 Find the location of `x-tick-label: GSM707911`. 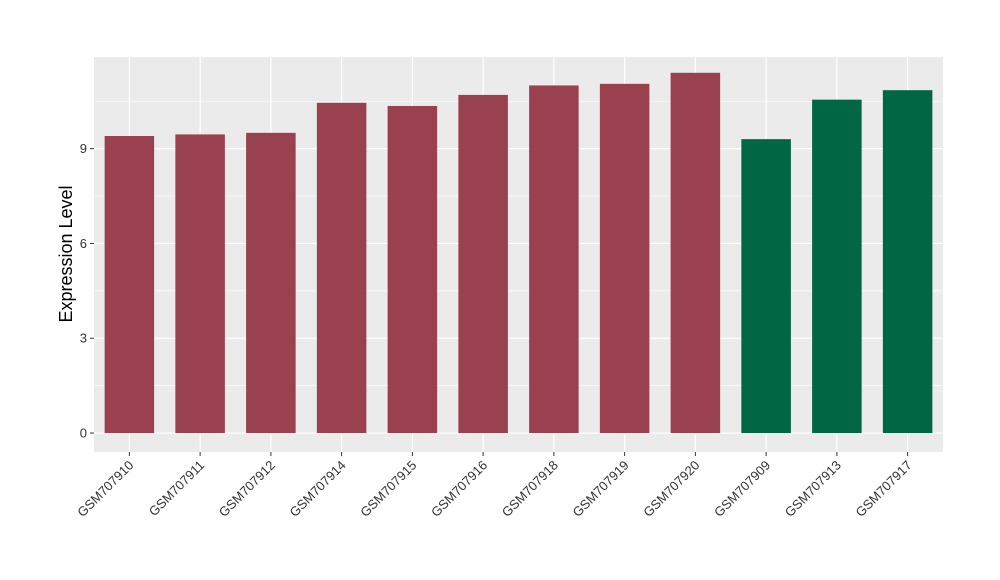

x-tick-label: GSM707911 is located at coordinates (177, 489).